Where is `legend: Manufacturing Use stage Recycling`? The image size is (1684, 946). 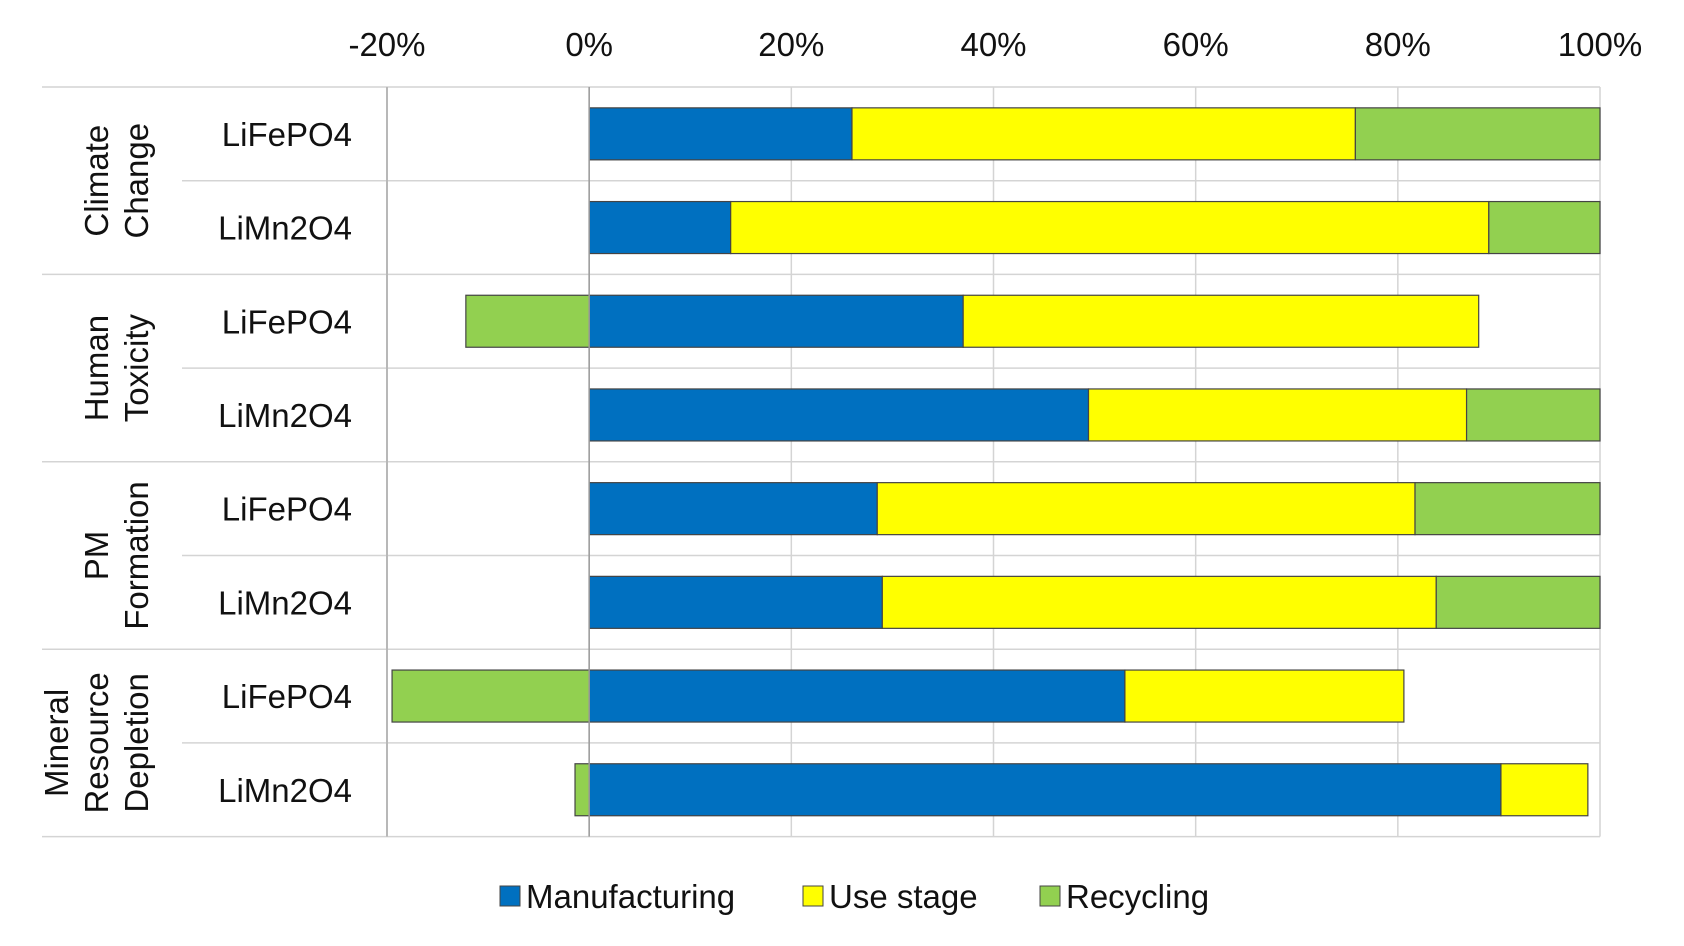 legend: Manufacturing Use stage Recycling is located at coordinates (854, 896).